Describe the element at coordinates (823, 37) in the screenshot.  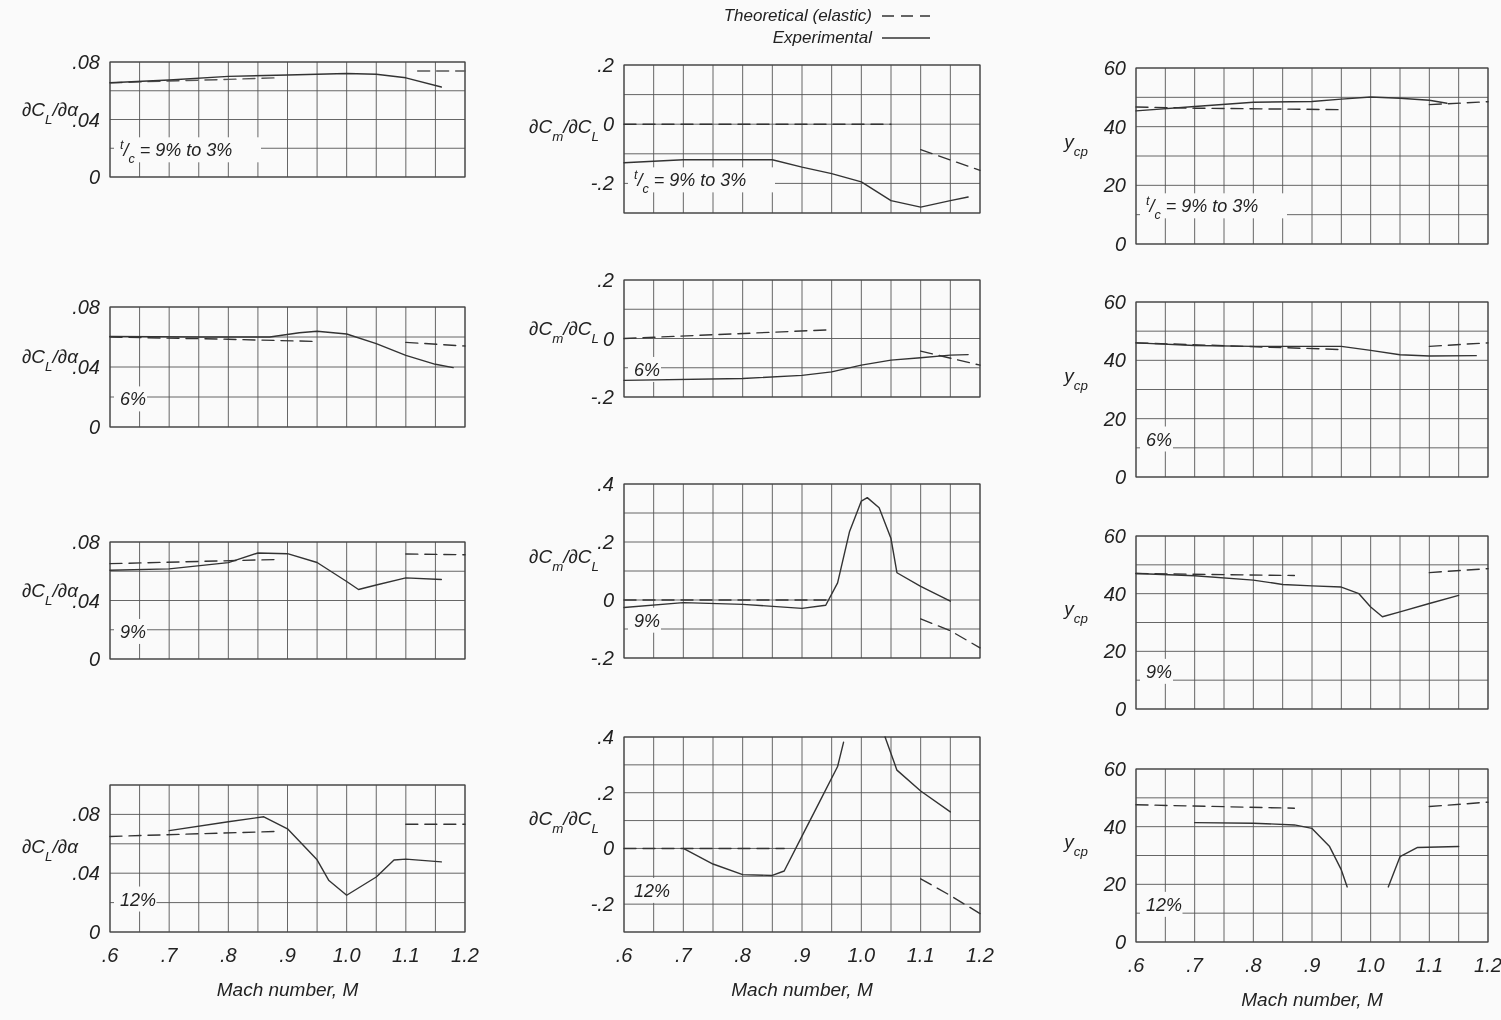
I see `legend-label: Experimental` at that location.